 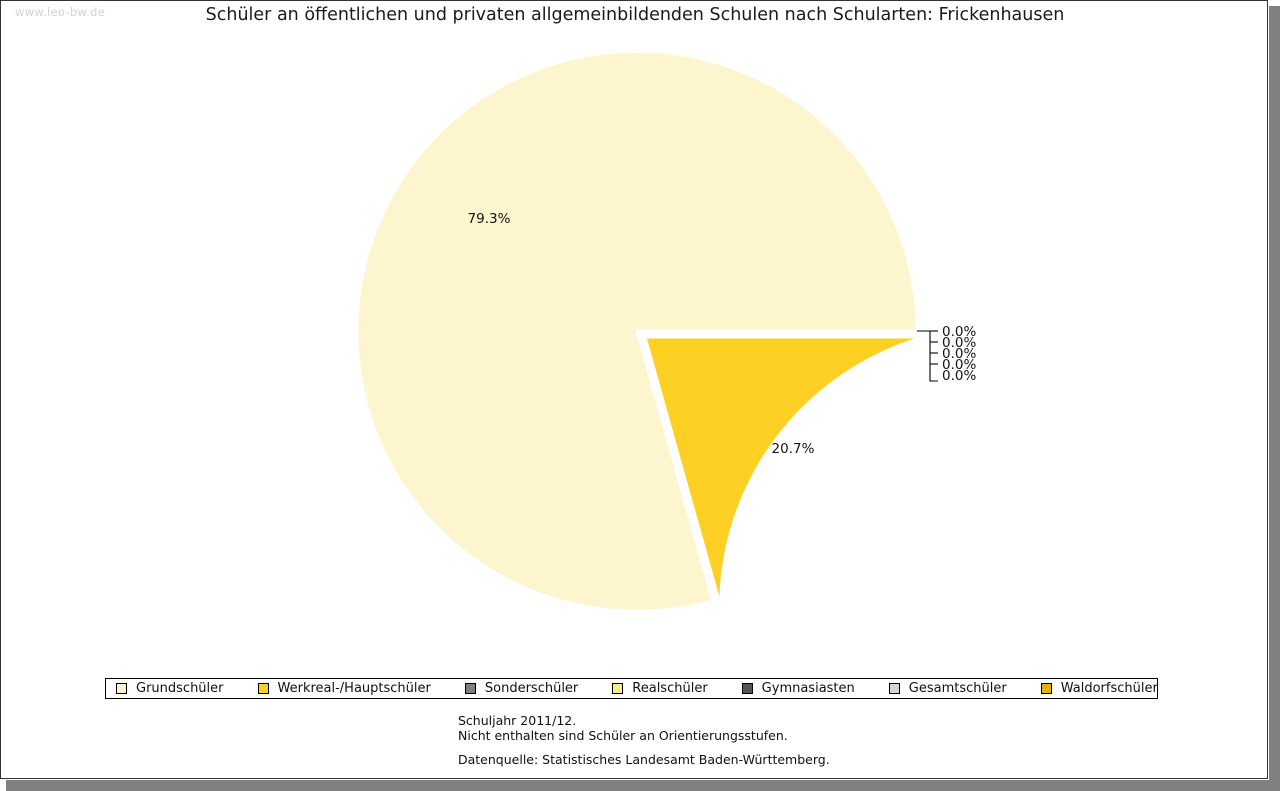 I want to click on pie-slice-werkreal-hauptschueler, so click(x=784, y=471).